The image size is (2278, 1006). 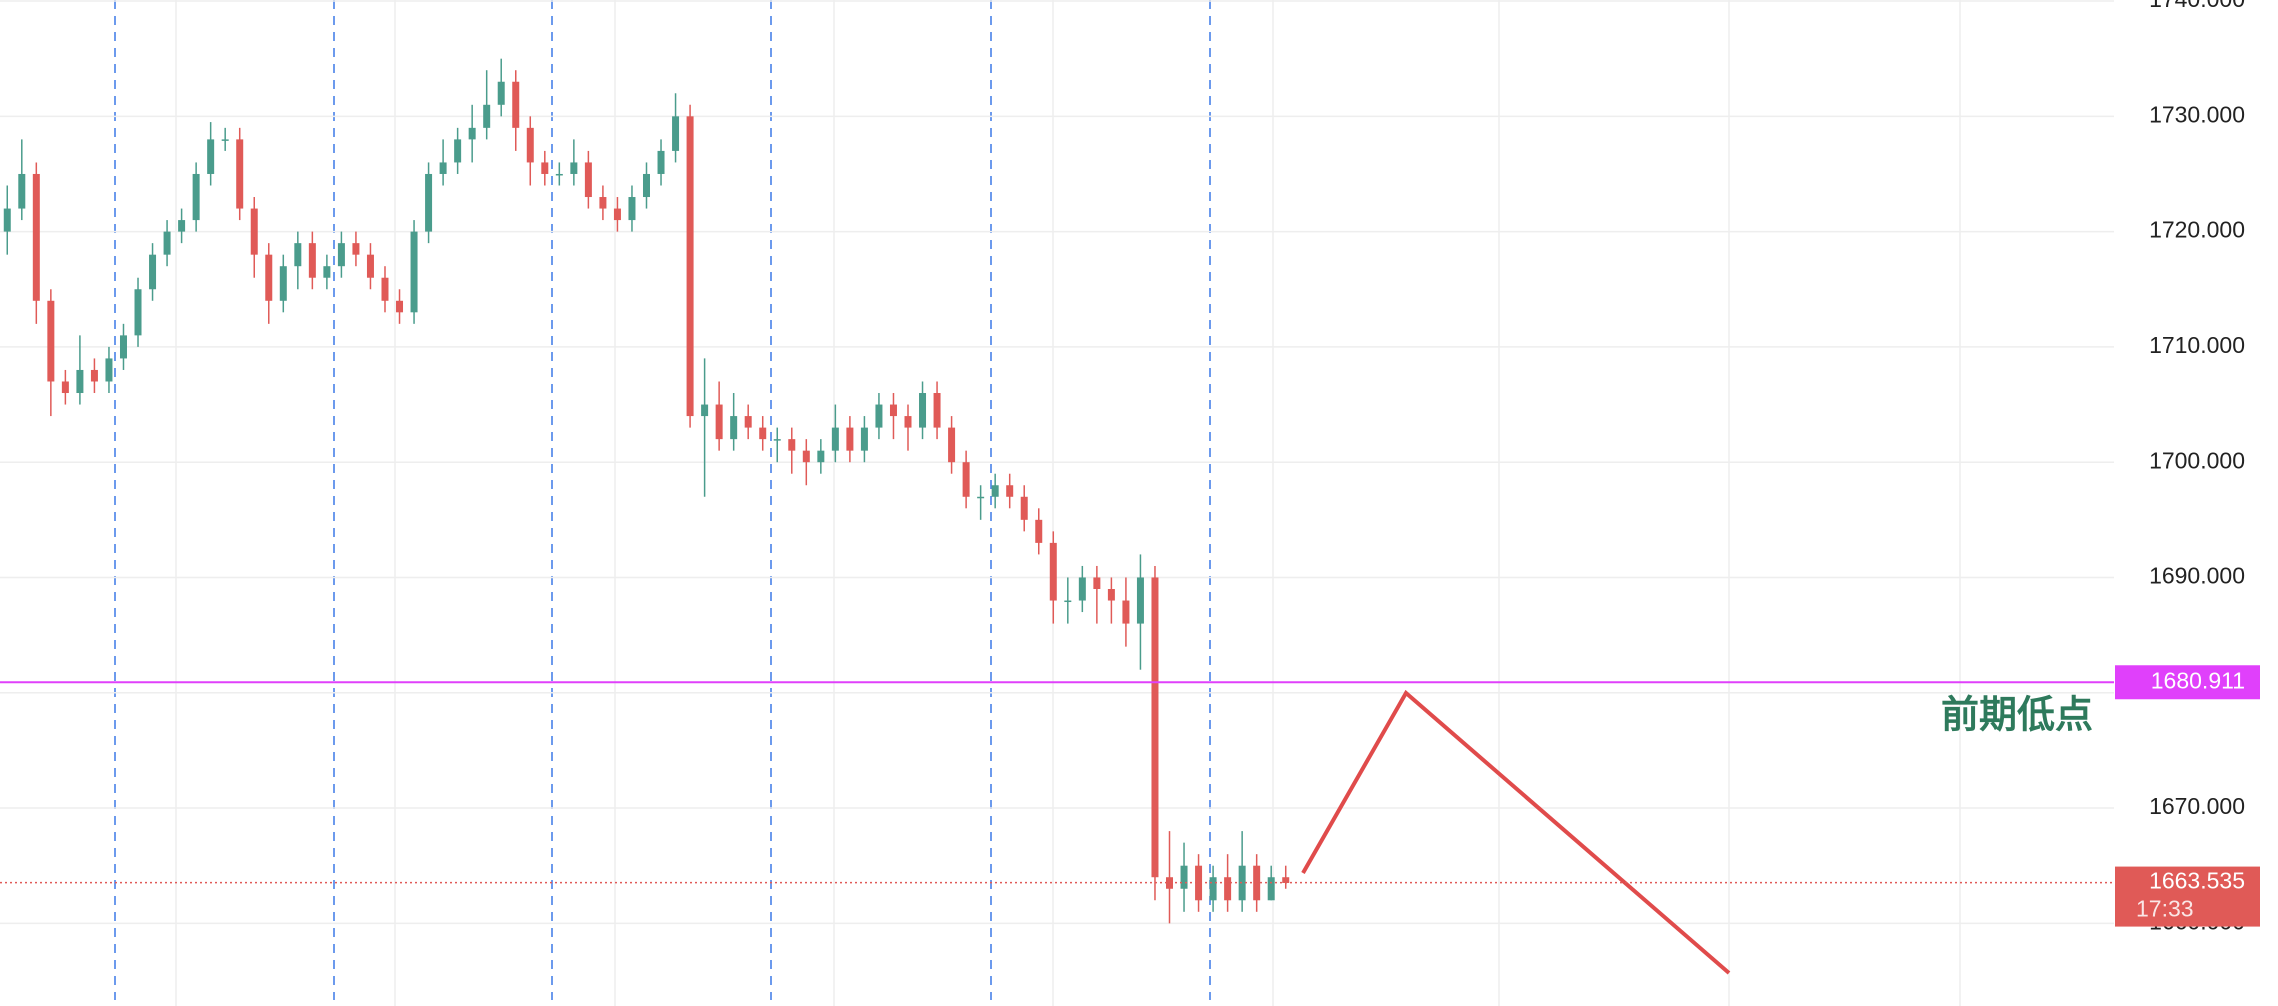 What do you see at coordinates (2197, 114) in the screenshot?
I see `y-tick-label: 1730.000` at bounding box center [2197, 114].